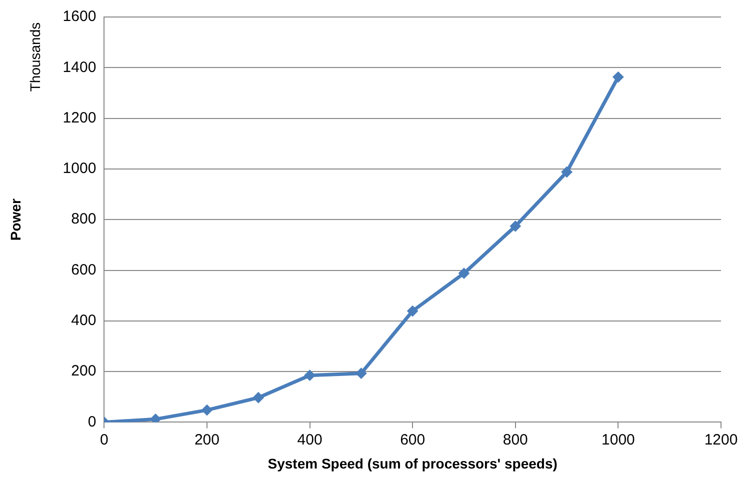  I want to click on y-axis-title: Power, so click(15, 219).